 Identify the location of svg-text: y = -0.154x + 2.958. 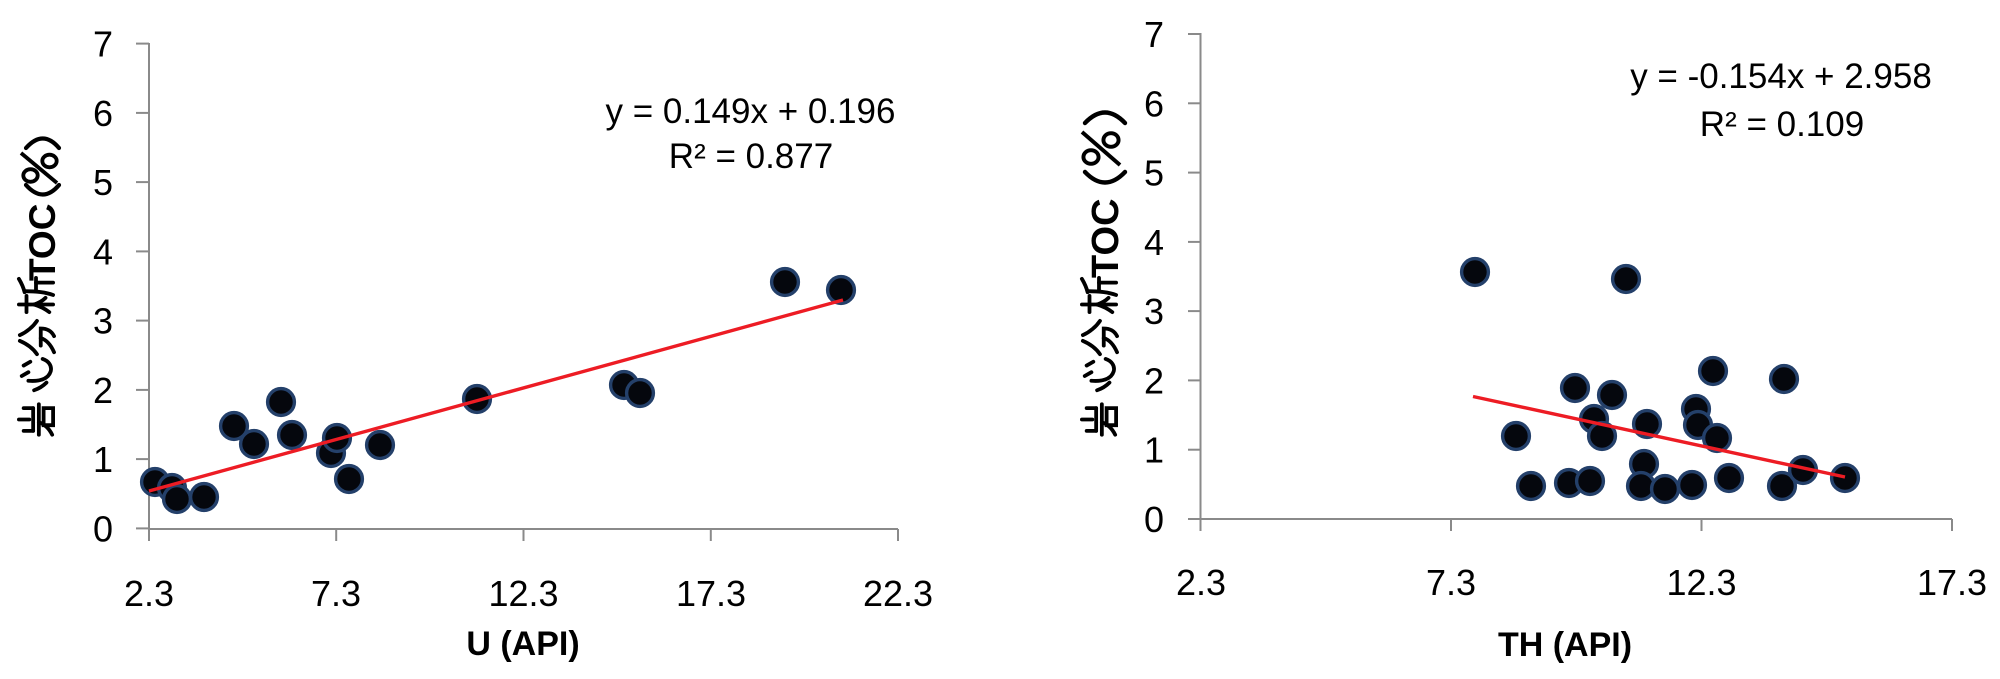
(1781, 76).